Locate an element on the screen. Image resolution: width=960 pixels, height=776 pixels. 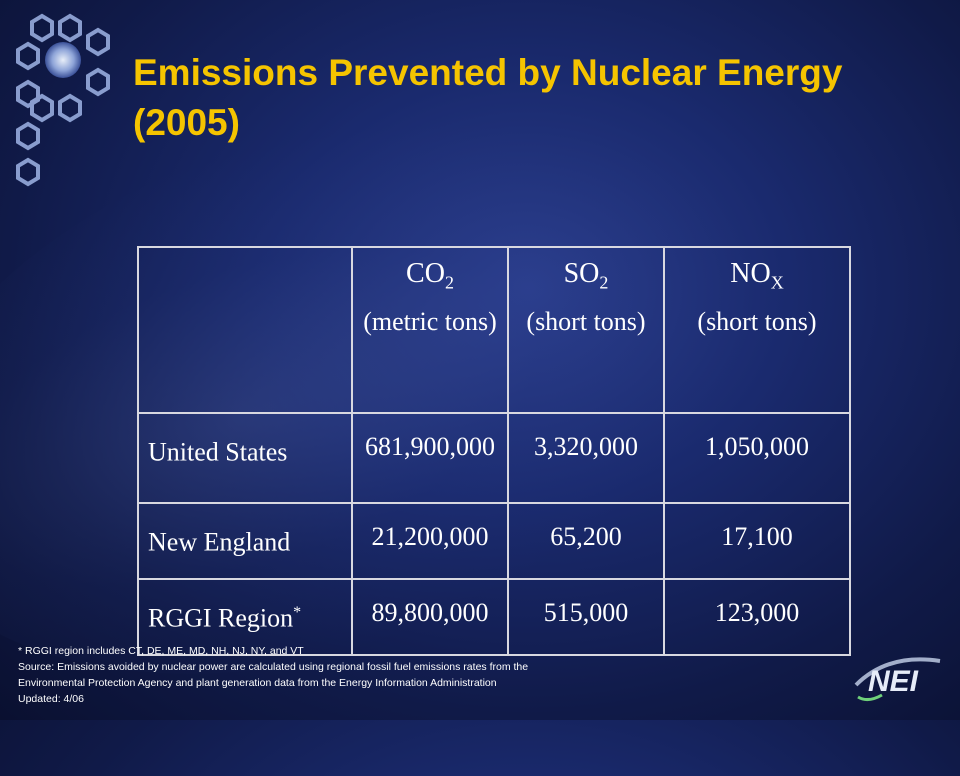
cell-so2: 3,320,000 is located at coordinates (586, 458).